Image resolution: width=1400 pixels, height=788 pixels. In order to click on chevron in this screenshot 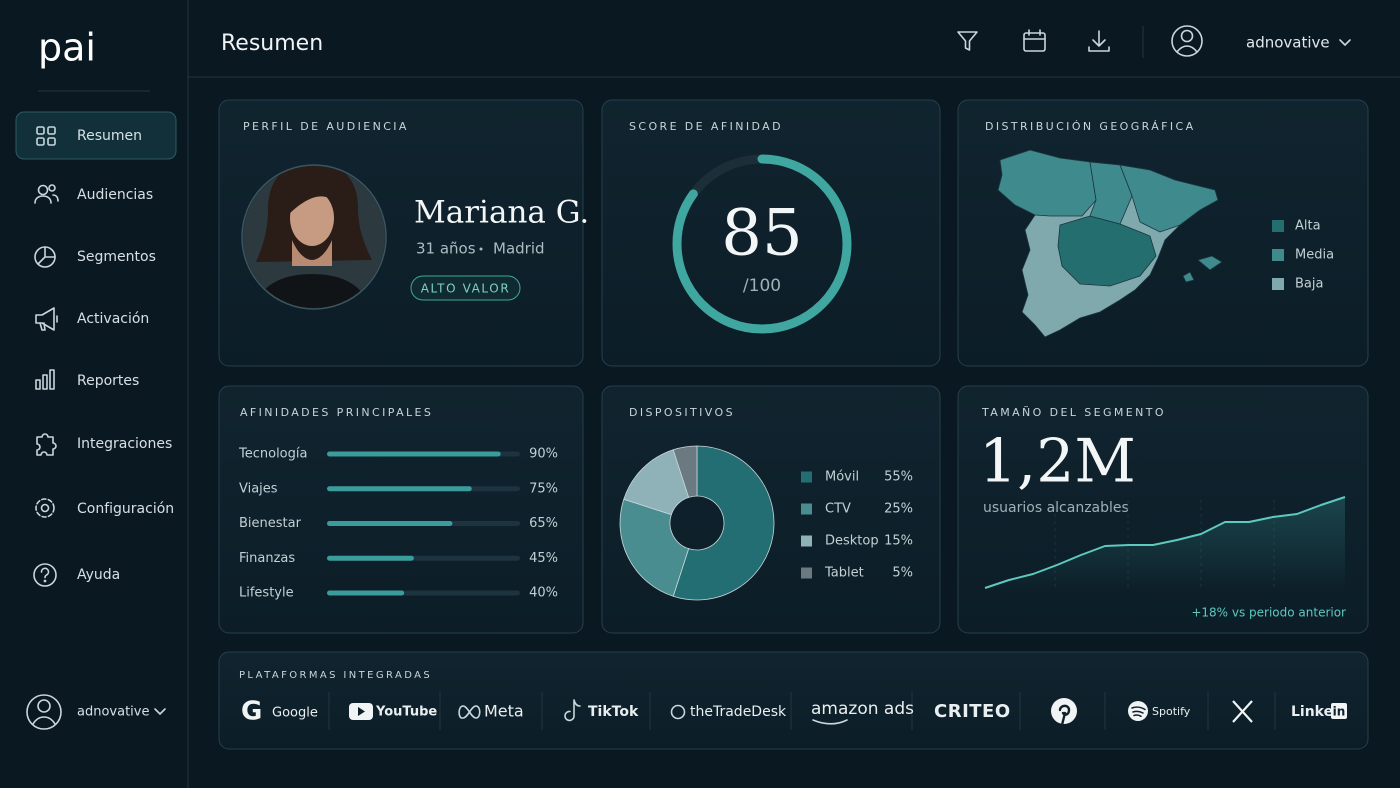, I will do `click(160, 711)`.